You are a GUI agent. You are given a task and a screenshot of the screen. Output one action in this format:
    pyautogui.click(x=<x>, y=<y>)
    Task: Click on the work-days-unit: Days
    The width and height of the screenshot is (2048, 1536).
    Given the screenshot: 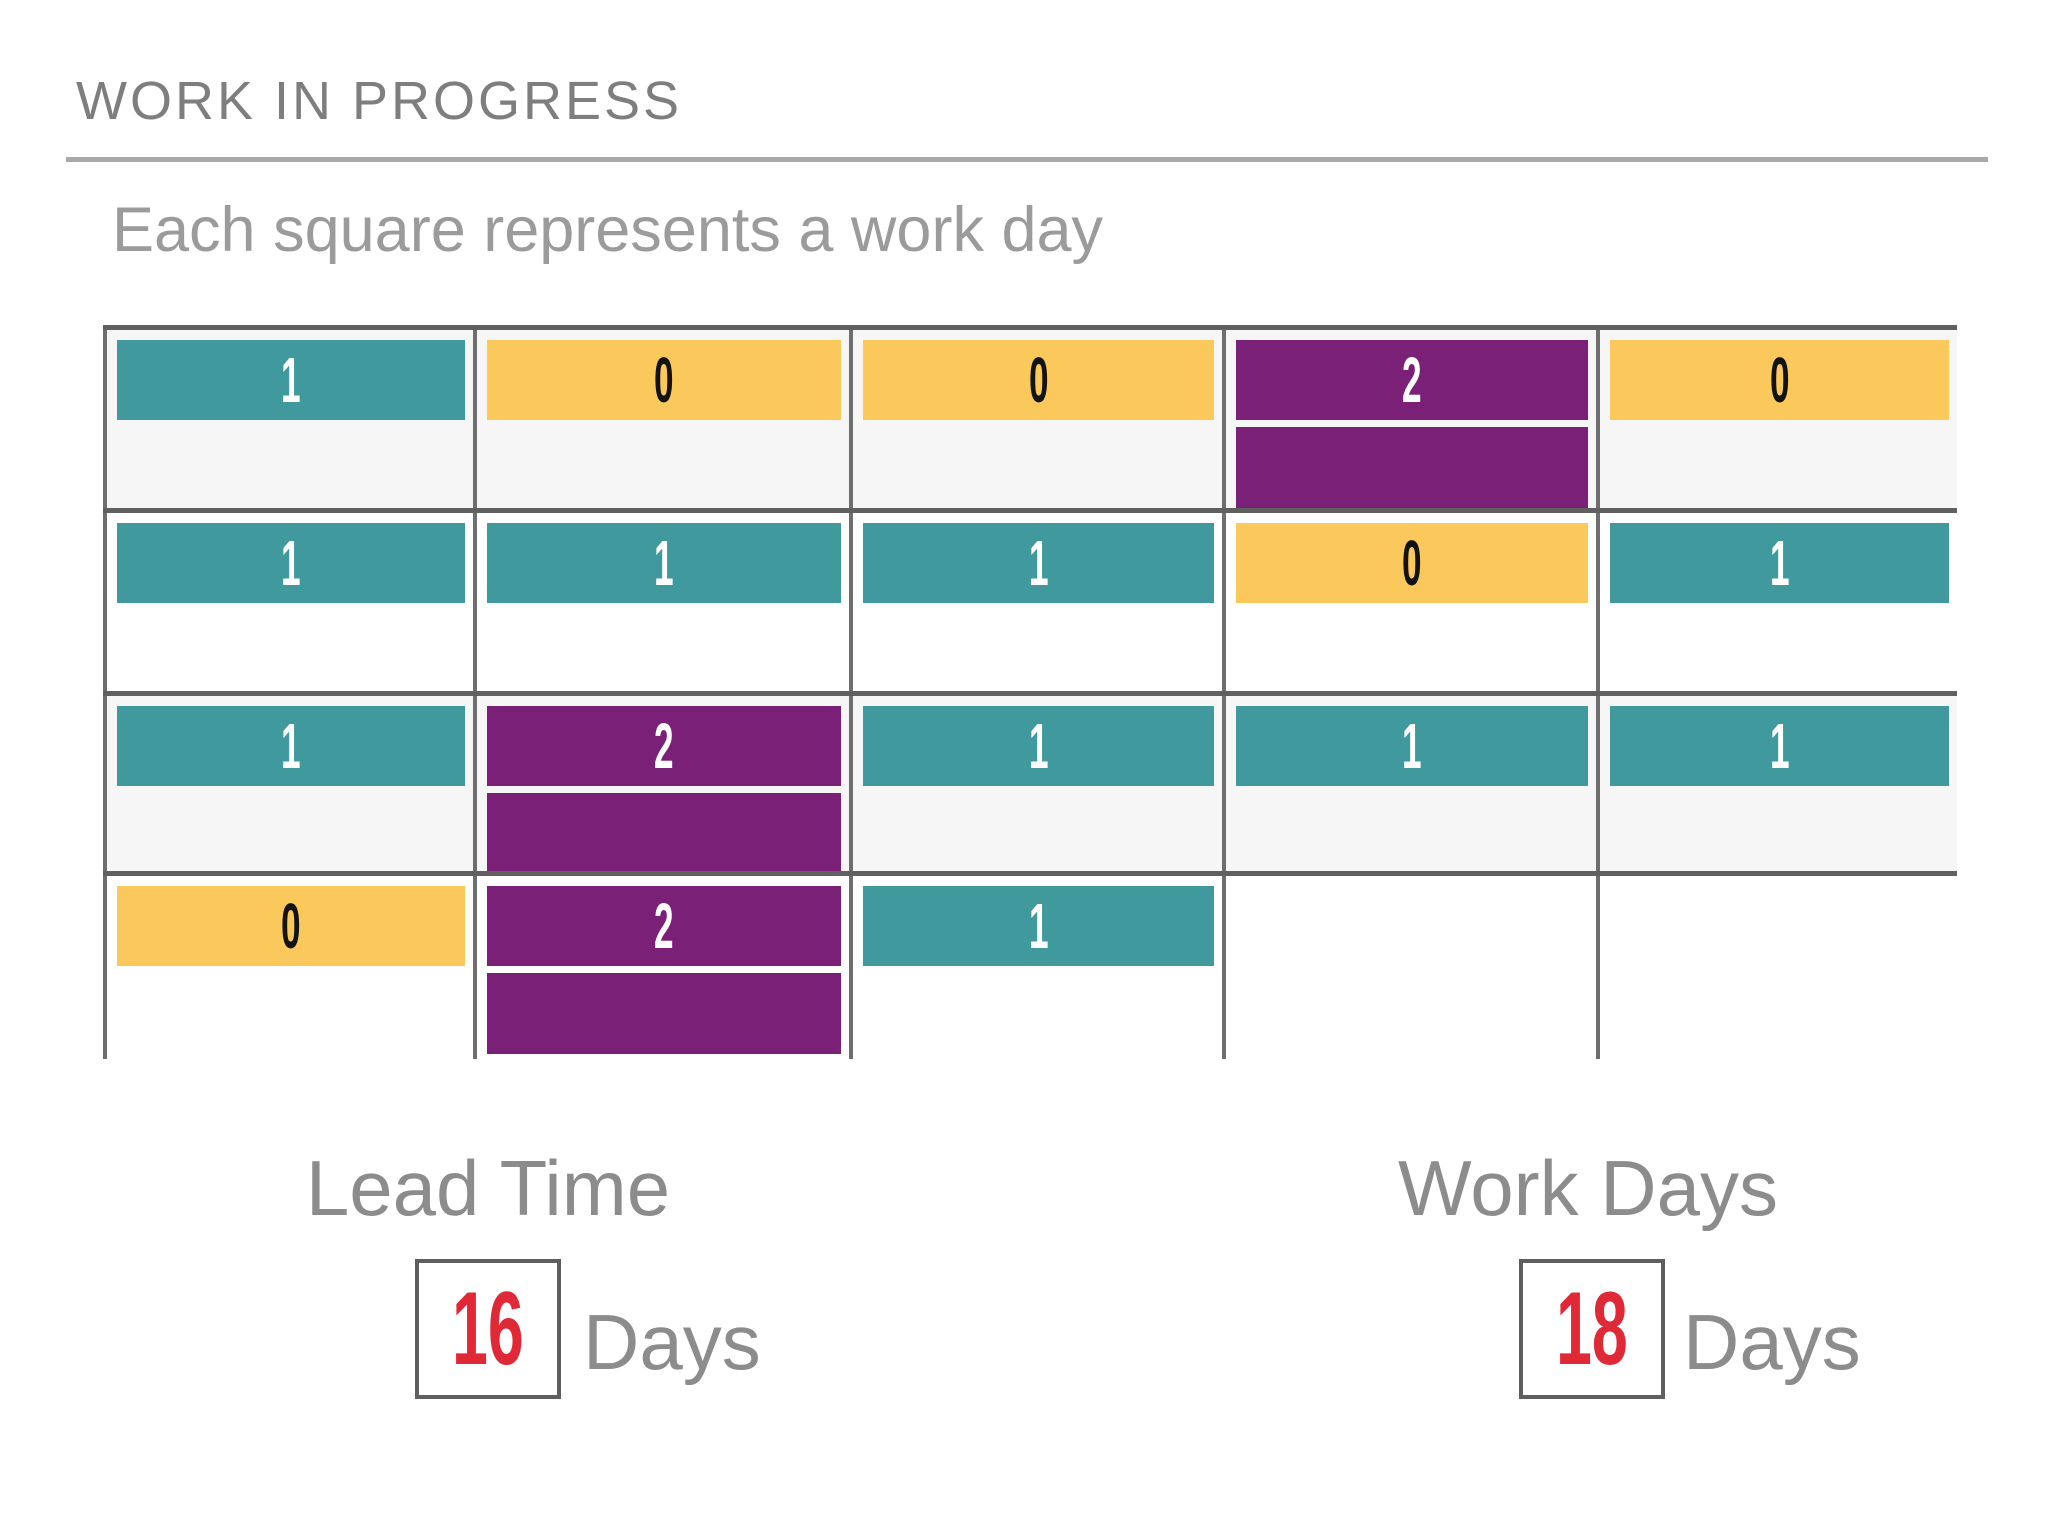 What is the action you would take?
    pyautogui.click(x=1772, y=1342)
    